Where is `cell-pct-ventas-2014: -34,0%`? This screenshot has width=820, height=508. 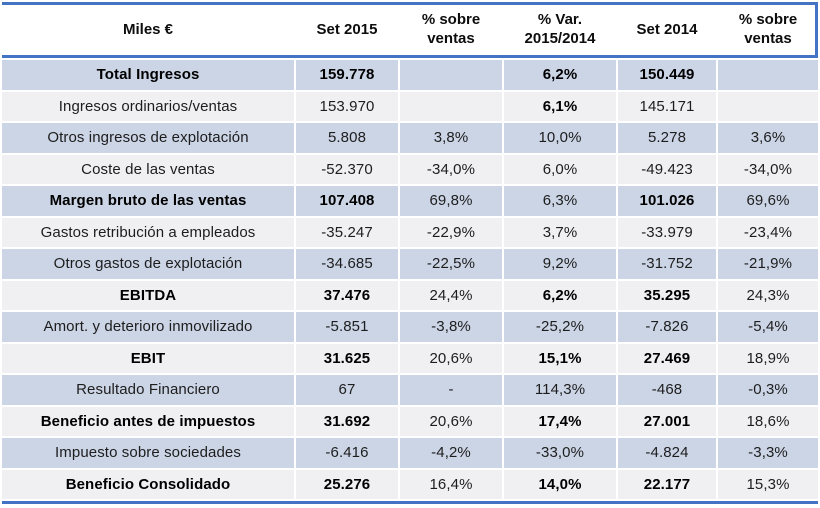
cell-pct-ventas-2014: -34,0% is located at coordinates (768, 169).